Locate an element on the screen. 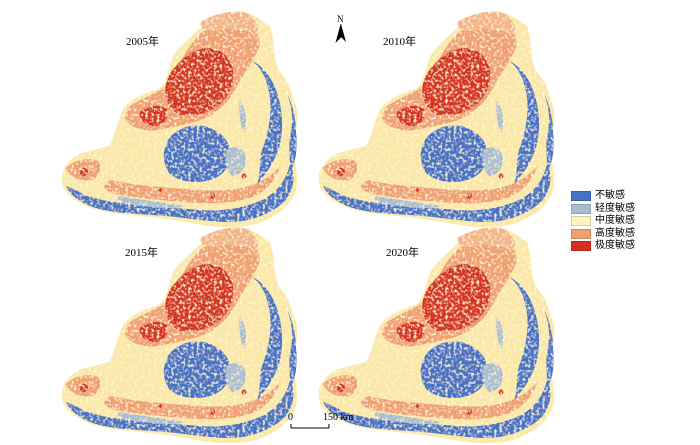 This screenshot has width=700, height=445. legend-item: 不敏感 is located at coordinates (603, 196).